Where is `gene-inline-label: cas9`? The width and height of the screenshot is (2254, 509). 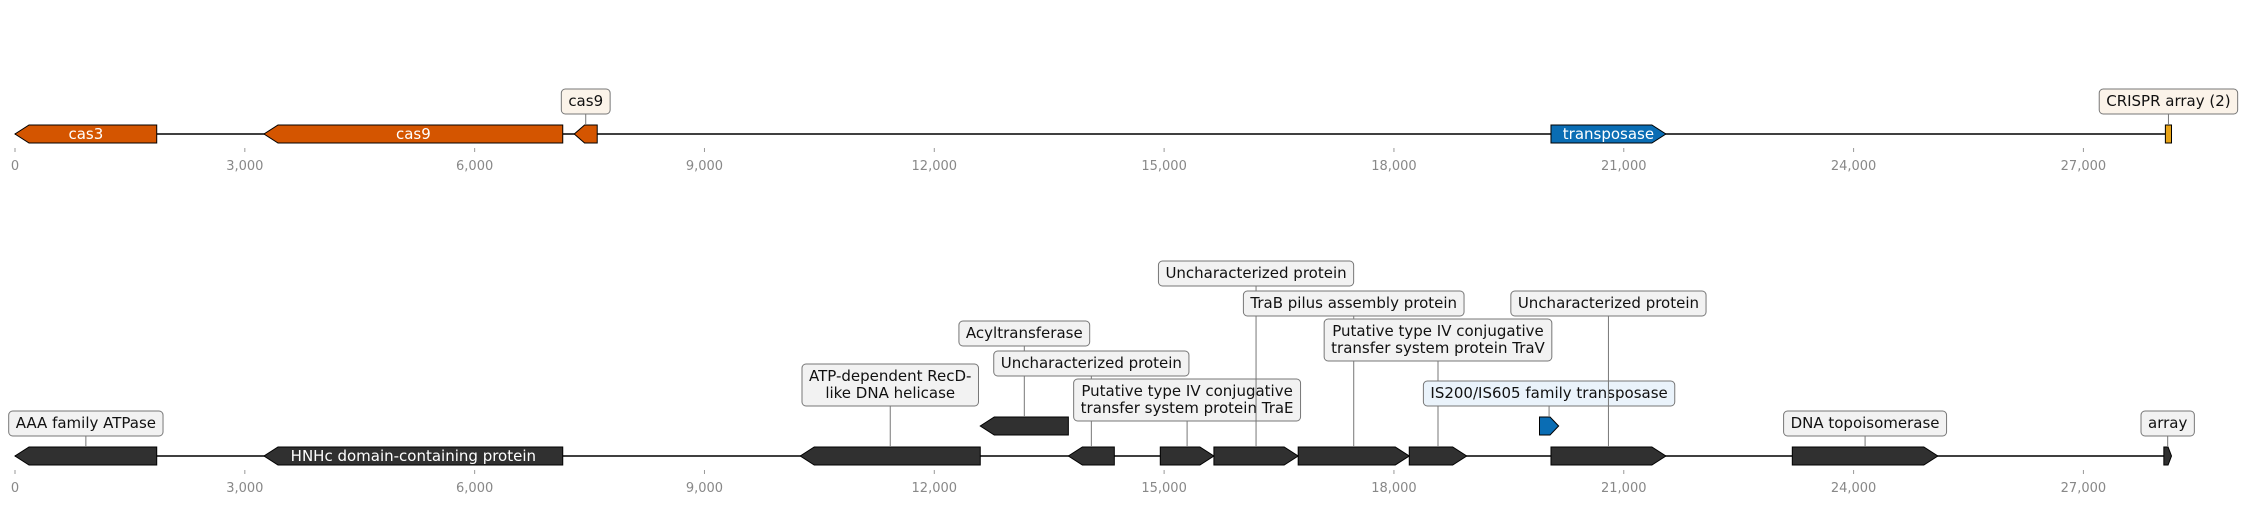
gene-inline-label: cas9 is located at coordinates (413, 134).